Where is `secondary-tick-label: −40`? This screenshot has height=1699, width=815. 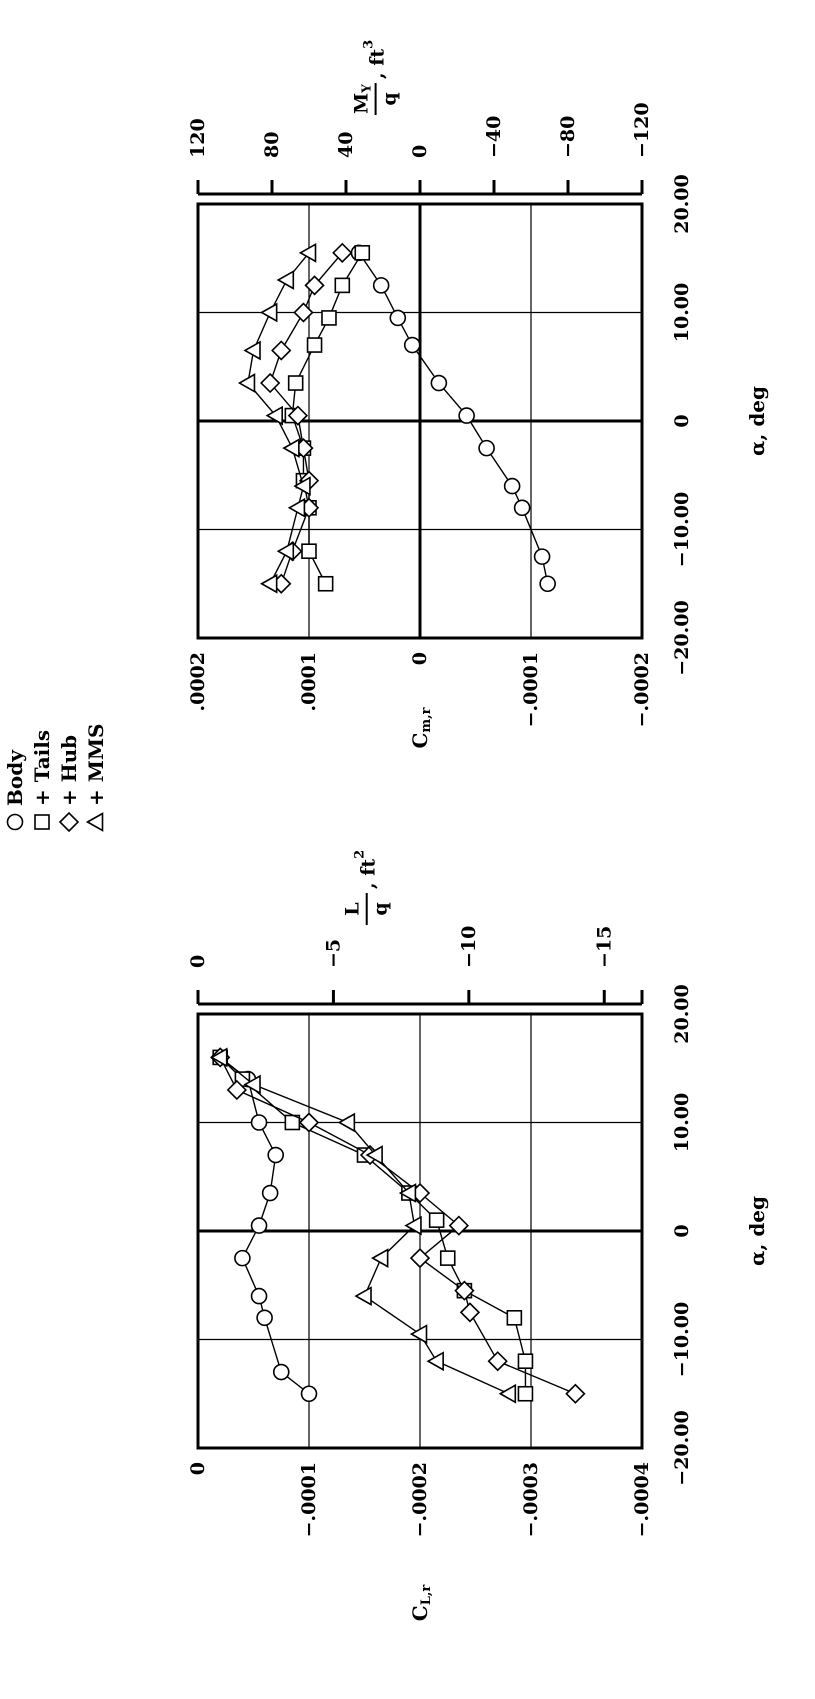
secondary-tick-label: −40 is located at coordinates (494, 137).